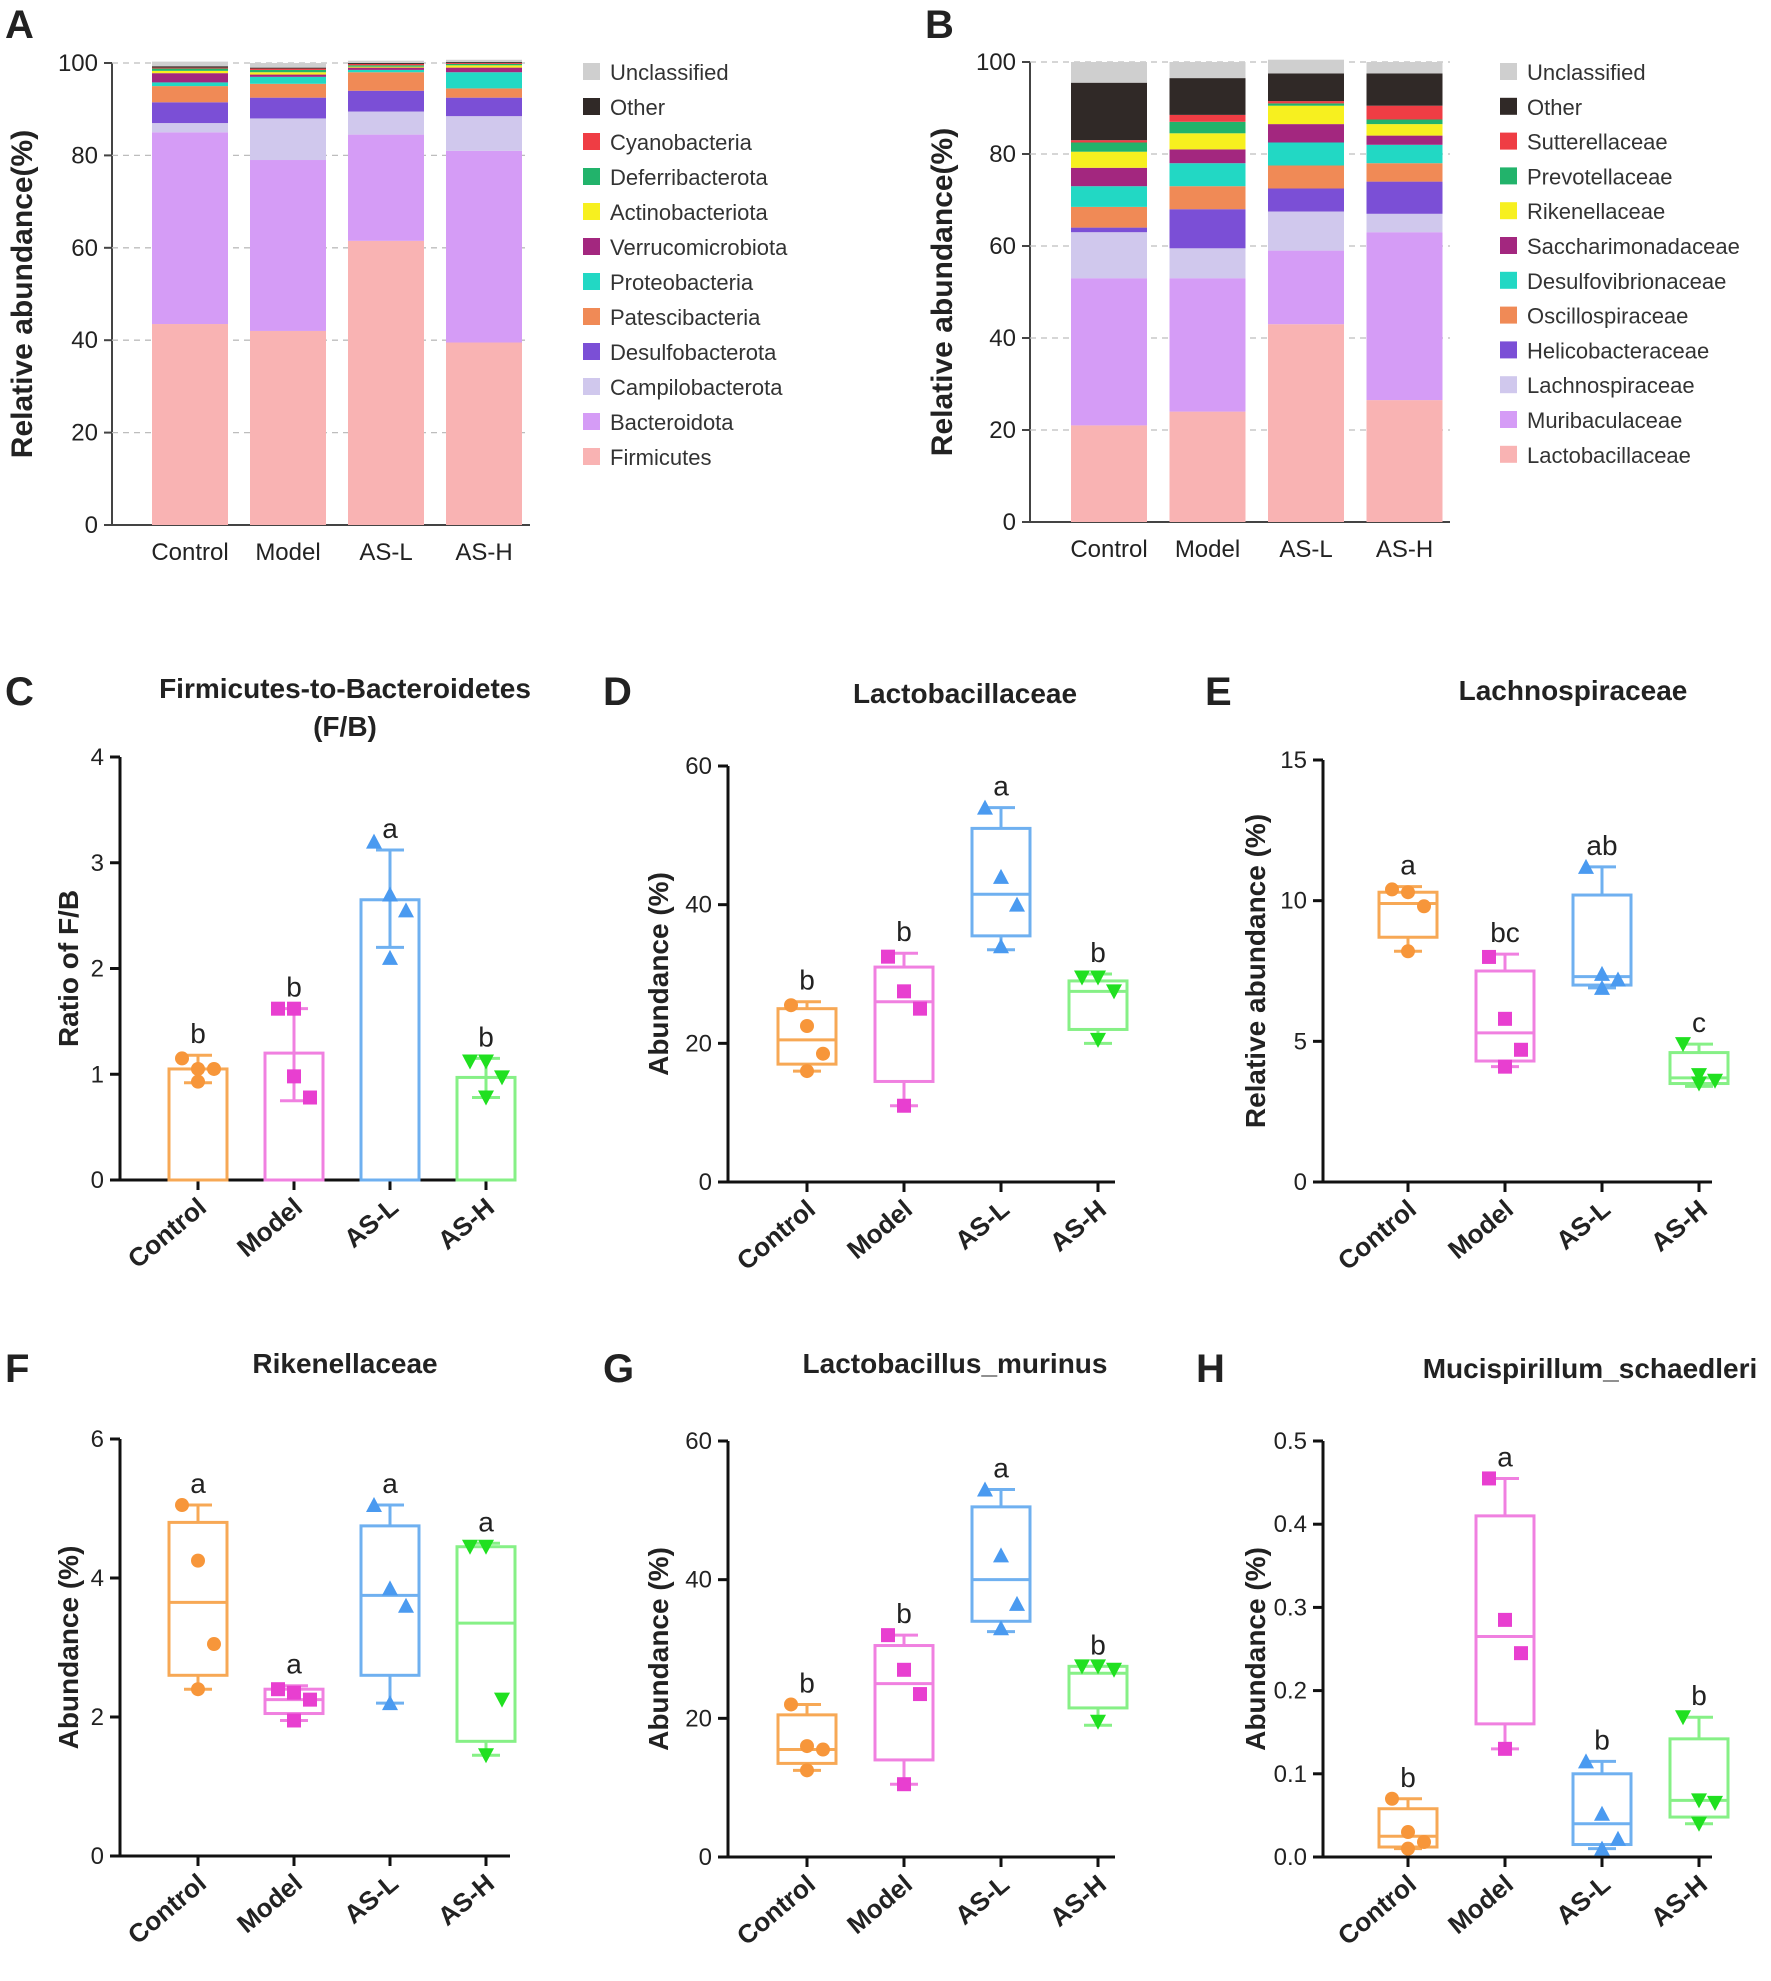 Image resolution: width=1771 pixels, height=1981 pixels. I want to click on y-tick-label: 60, so click(698, 766).